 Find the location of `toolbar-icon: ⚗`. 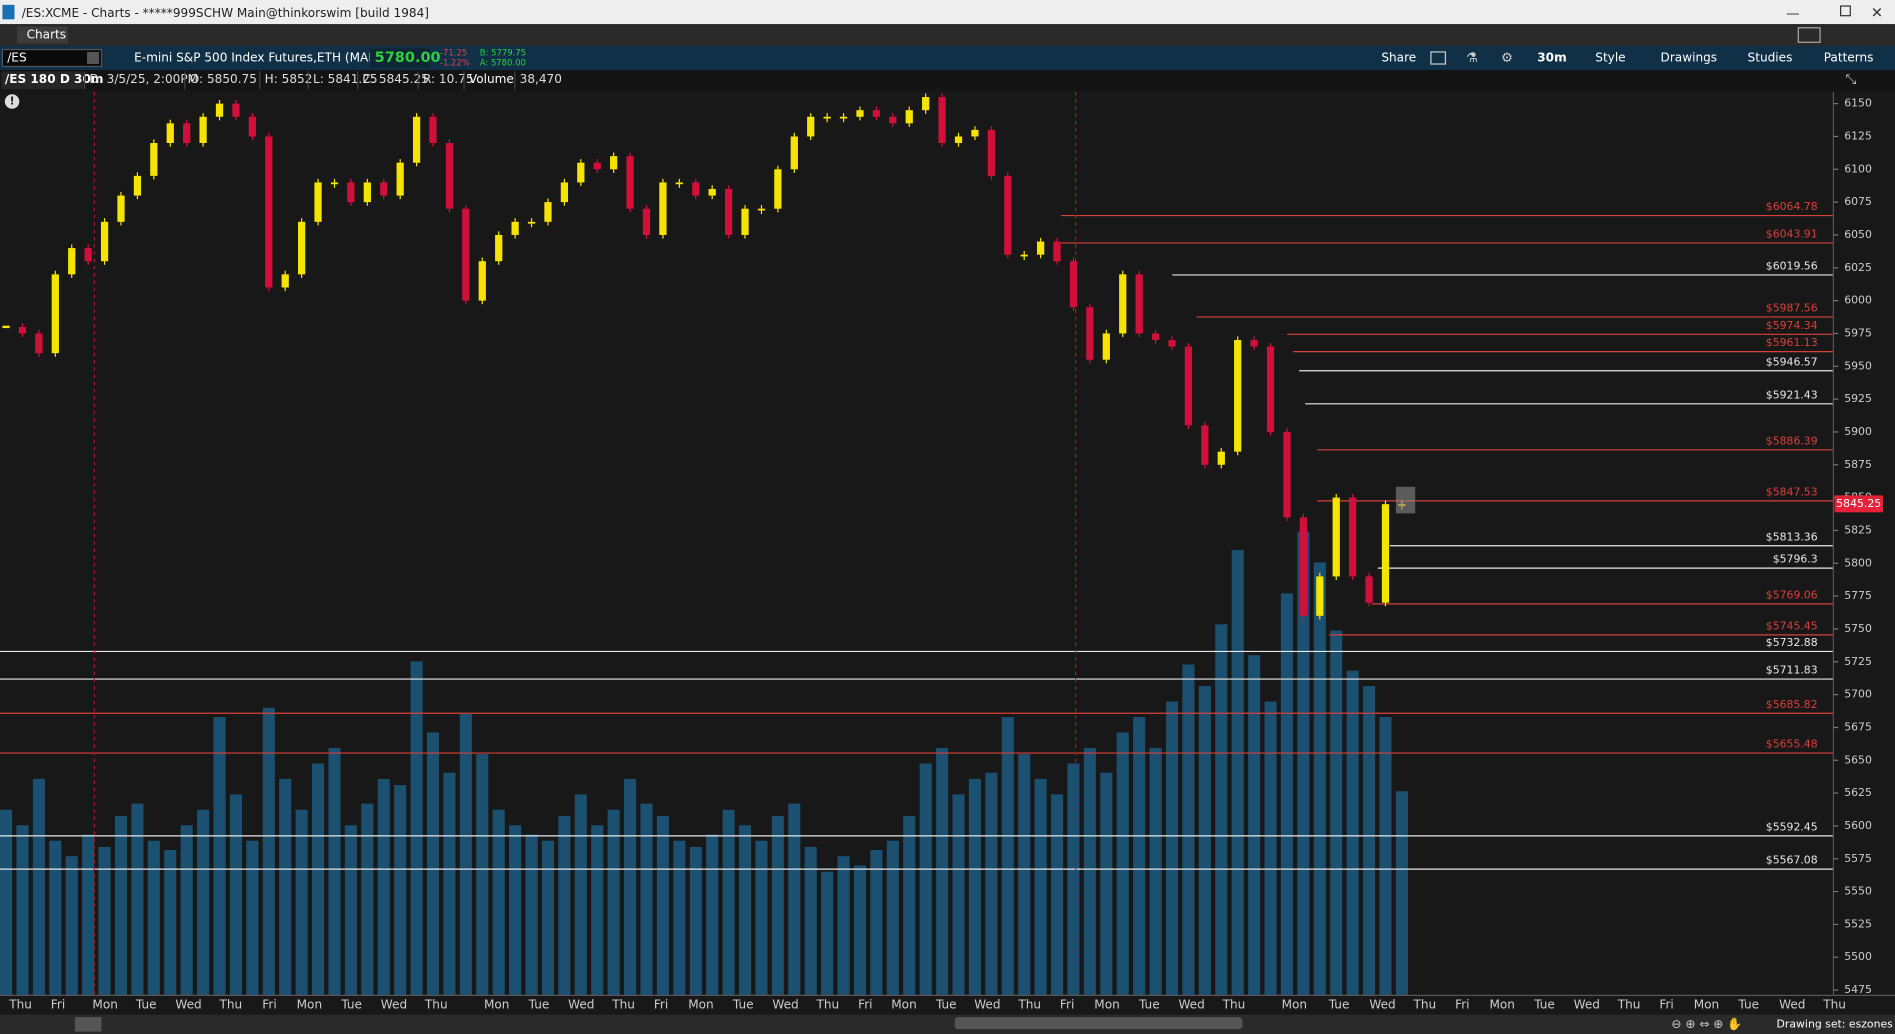

toolbar-icon: ⚗ is located at coordinates (1472, 58).